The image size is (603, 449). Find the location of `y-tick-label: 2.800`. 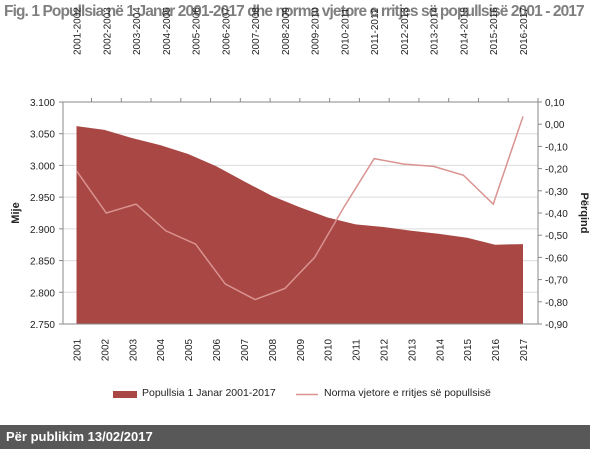

y-tick-label: 2.800 is located at coordinates (42, 293).